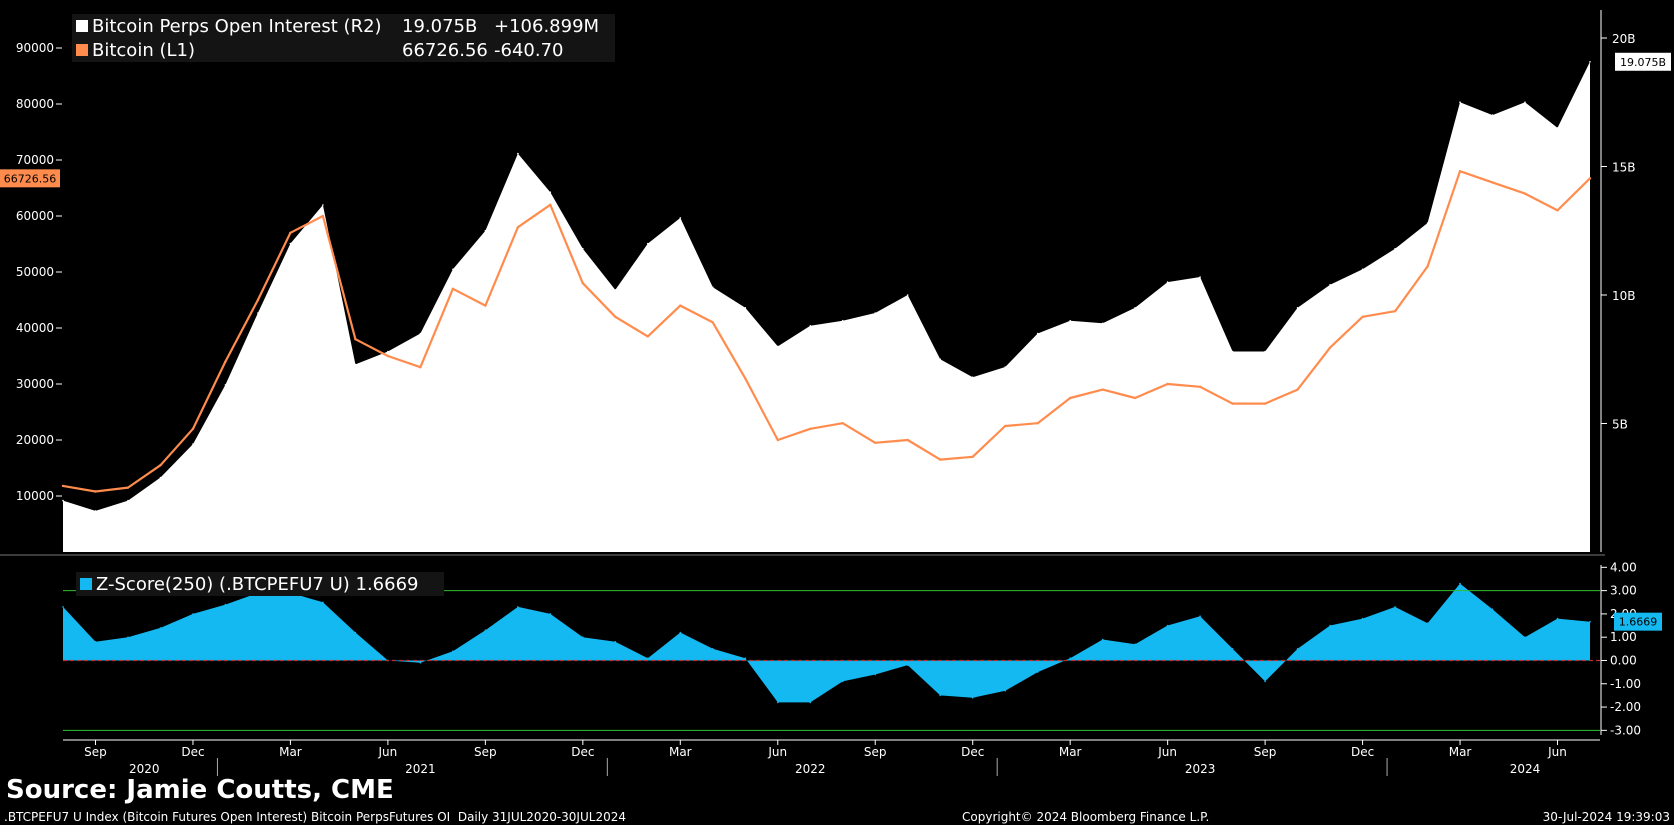  What do you see at coordinates (343, 50) in the screenshot?
I see `legend-row-bitcoin: Bitcoin (L1) 66726.56 -640.70` at bounding box center [343, 50].